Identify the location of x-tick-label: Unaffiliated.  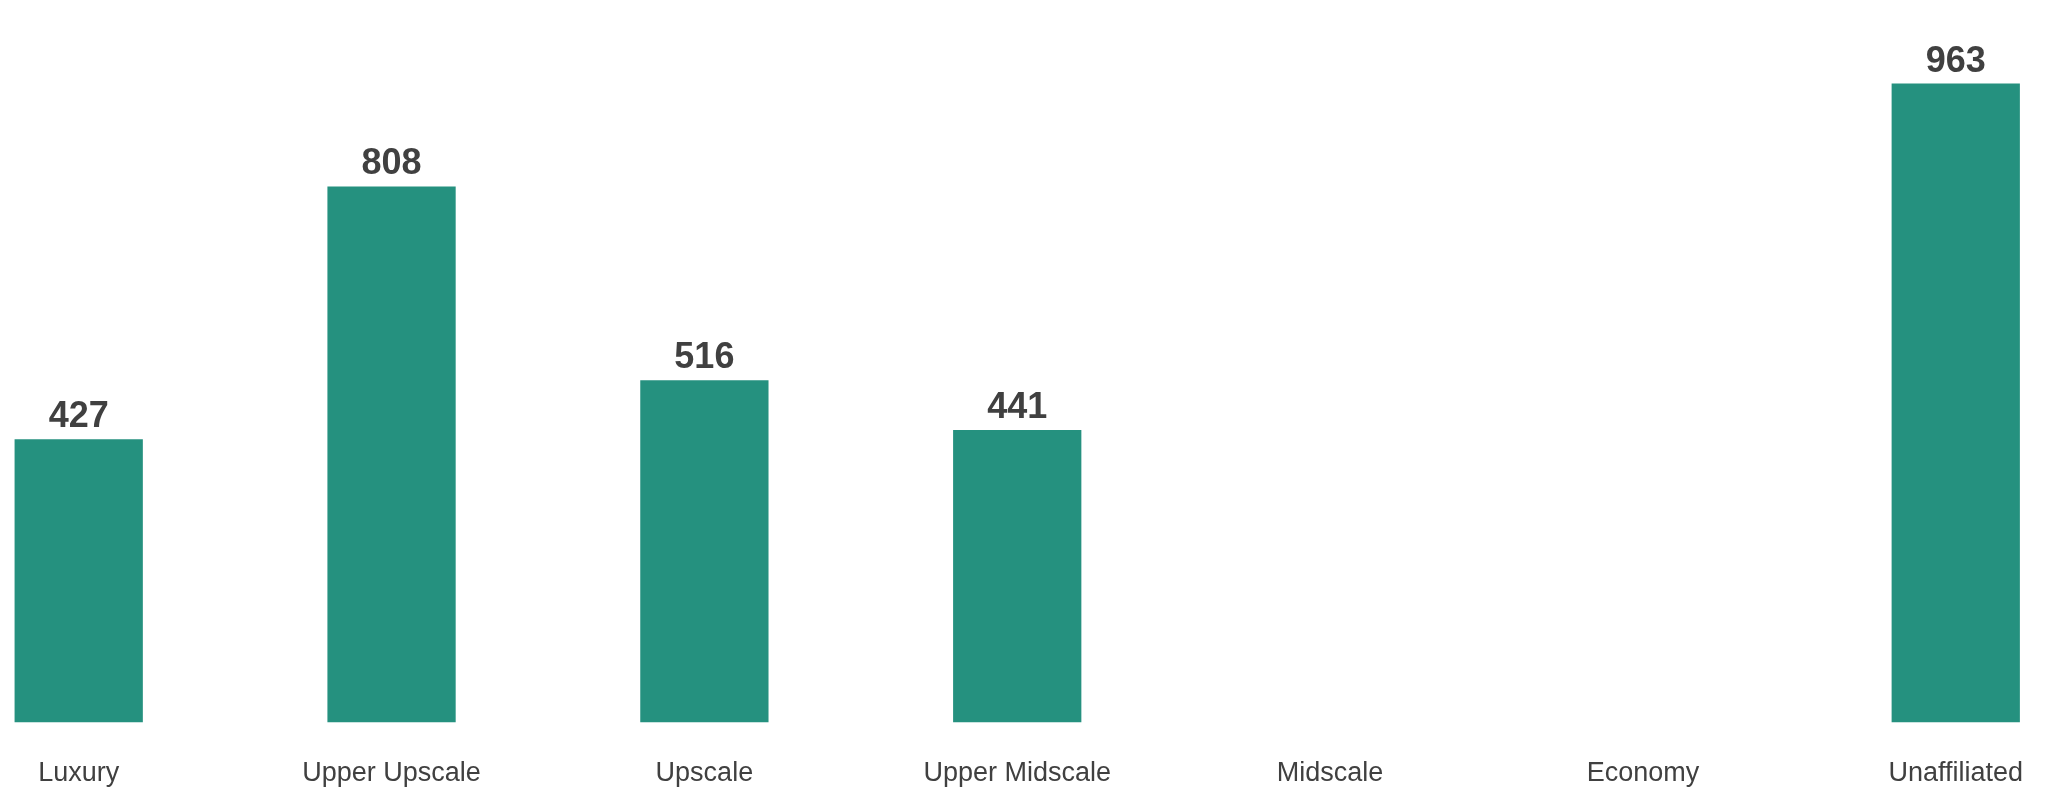
(1956, 771).